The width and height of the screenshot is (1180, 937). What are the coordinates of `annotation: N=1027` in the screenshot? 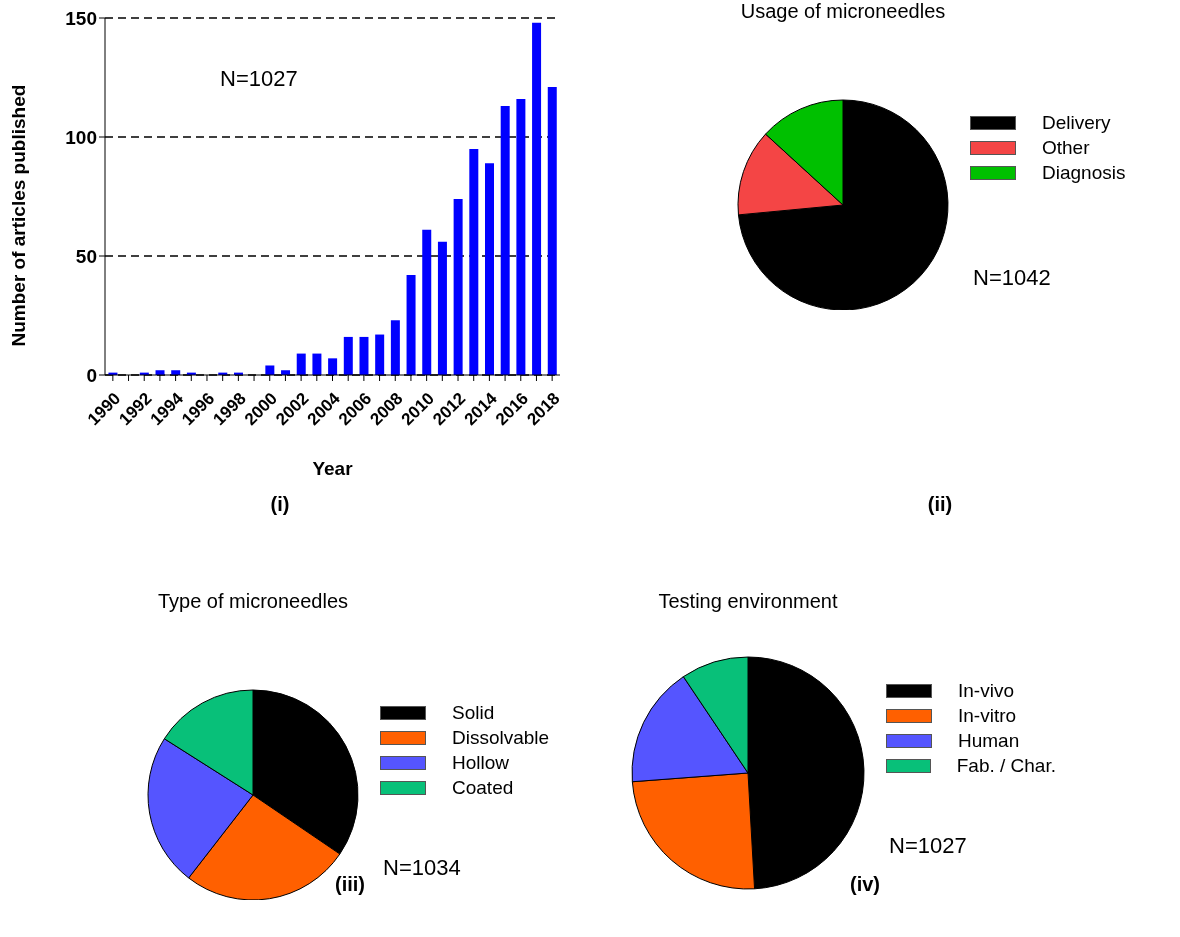 It's located at (259, 79).